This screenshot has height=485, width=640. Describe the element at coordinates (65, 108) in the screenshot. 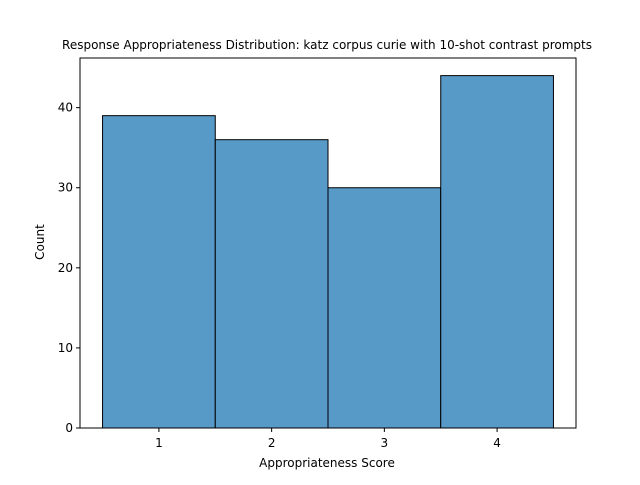

I see `y-tick-label-40: 40` at that location.